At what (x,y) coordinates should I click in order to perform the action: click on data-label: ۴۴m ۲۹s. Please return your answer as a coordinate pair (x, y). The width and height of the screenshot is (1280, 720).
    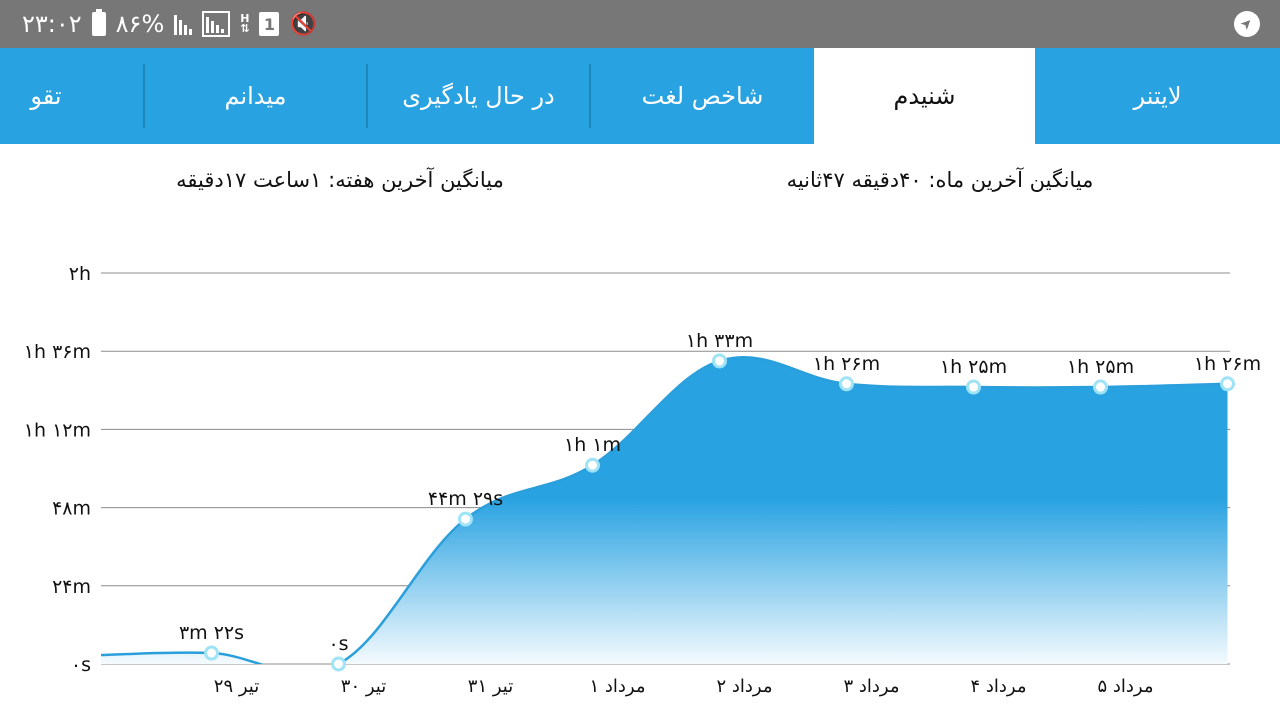
    Looking at the image, I should click on (465, 499).